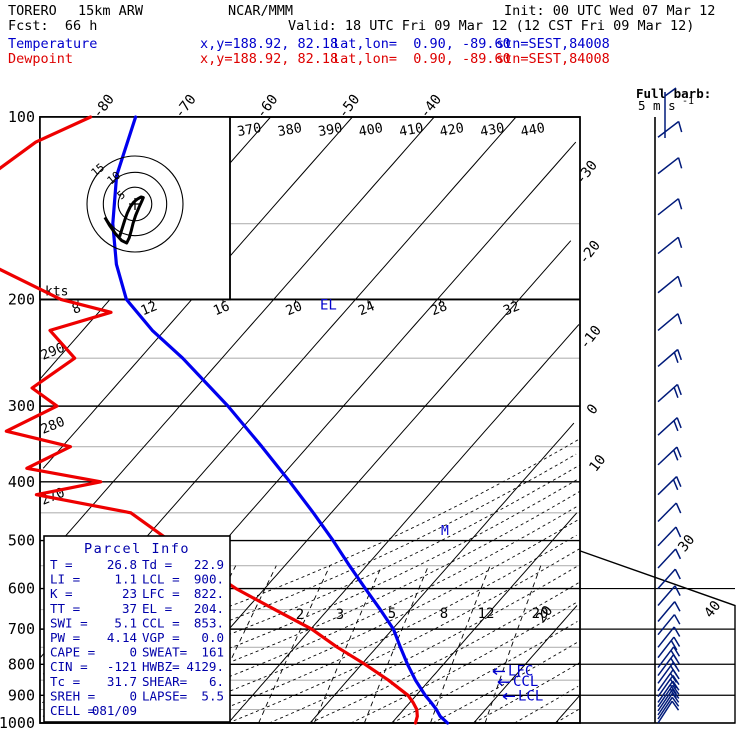 Image resolution: width=740 pixels, height=740 pixels. I want to click on dewpoint-legend-xy: x,y=188.92, 82.18, so click(269, 59).